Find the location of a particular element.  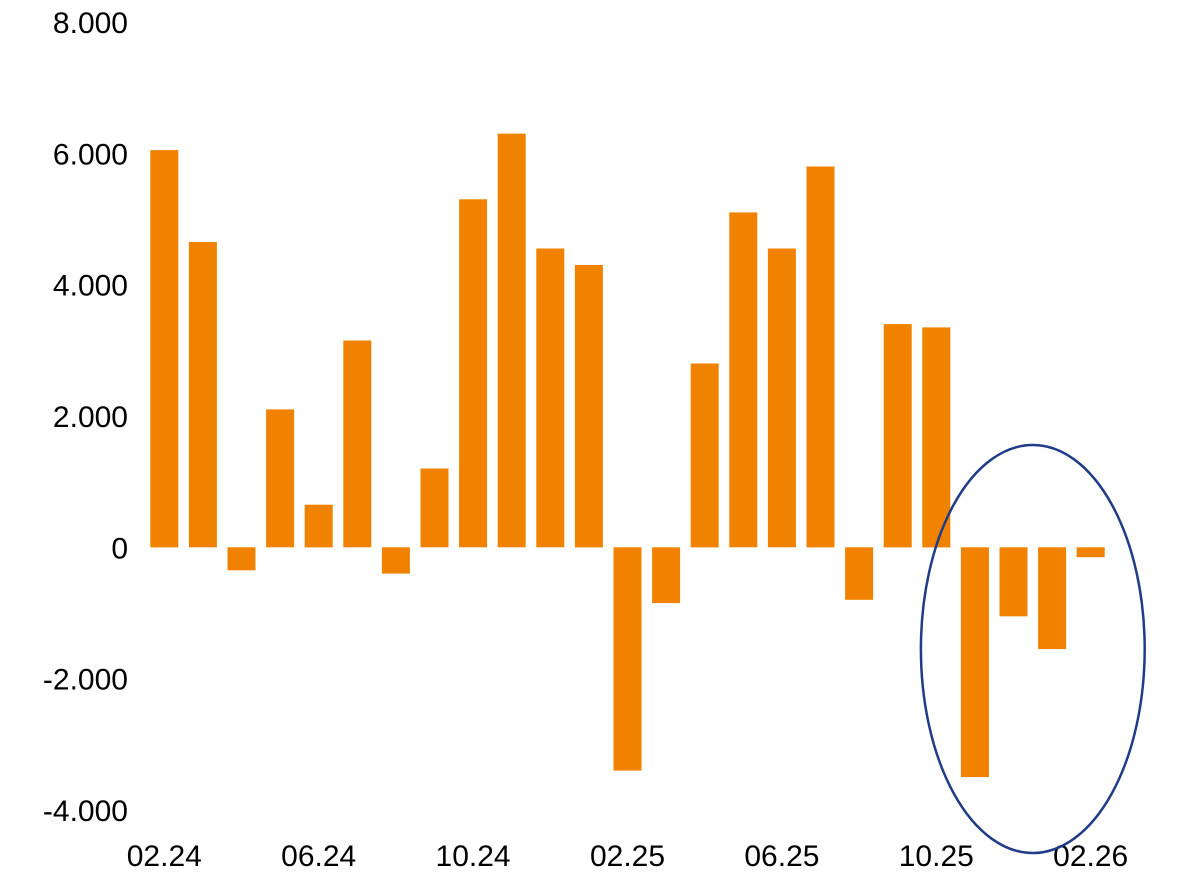

bar-08.24 is located at coordinates (395, 560).